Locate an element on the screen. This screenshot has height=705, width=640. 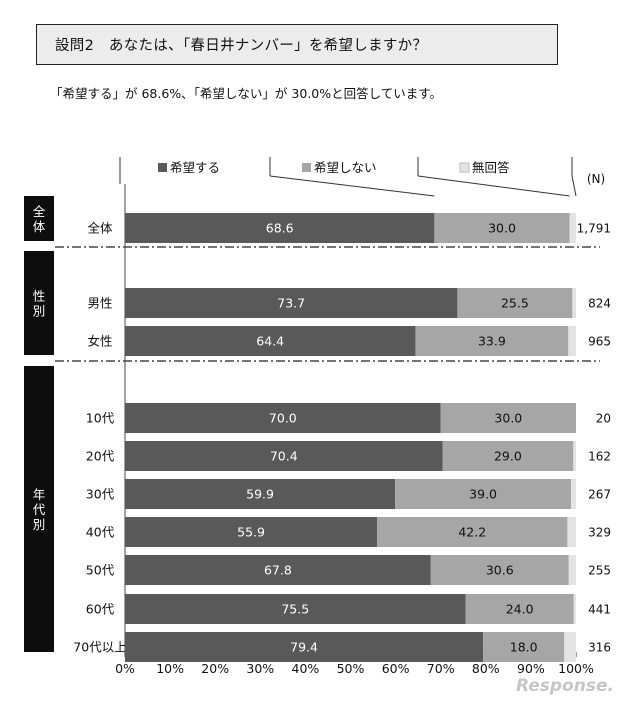
summary-text: 「希望する」が 68.6%、「希望しない」が 30.0%と回答しています。 is located at coordinates (246, 93).